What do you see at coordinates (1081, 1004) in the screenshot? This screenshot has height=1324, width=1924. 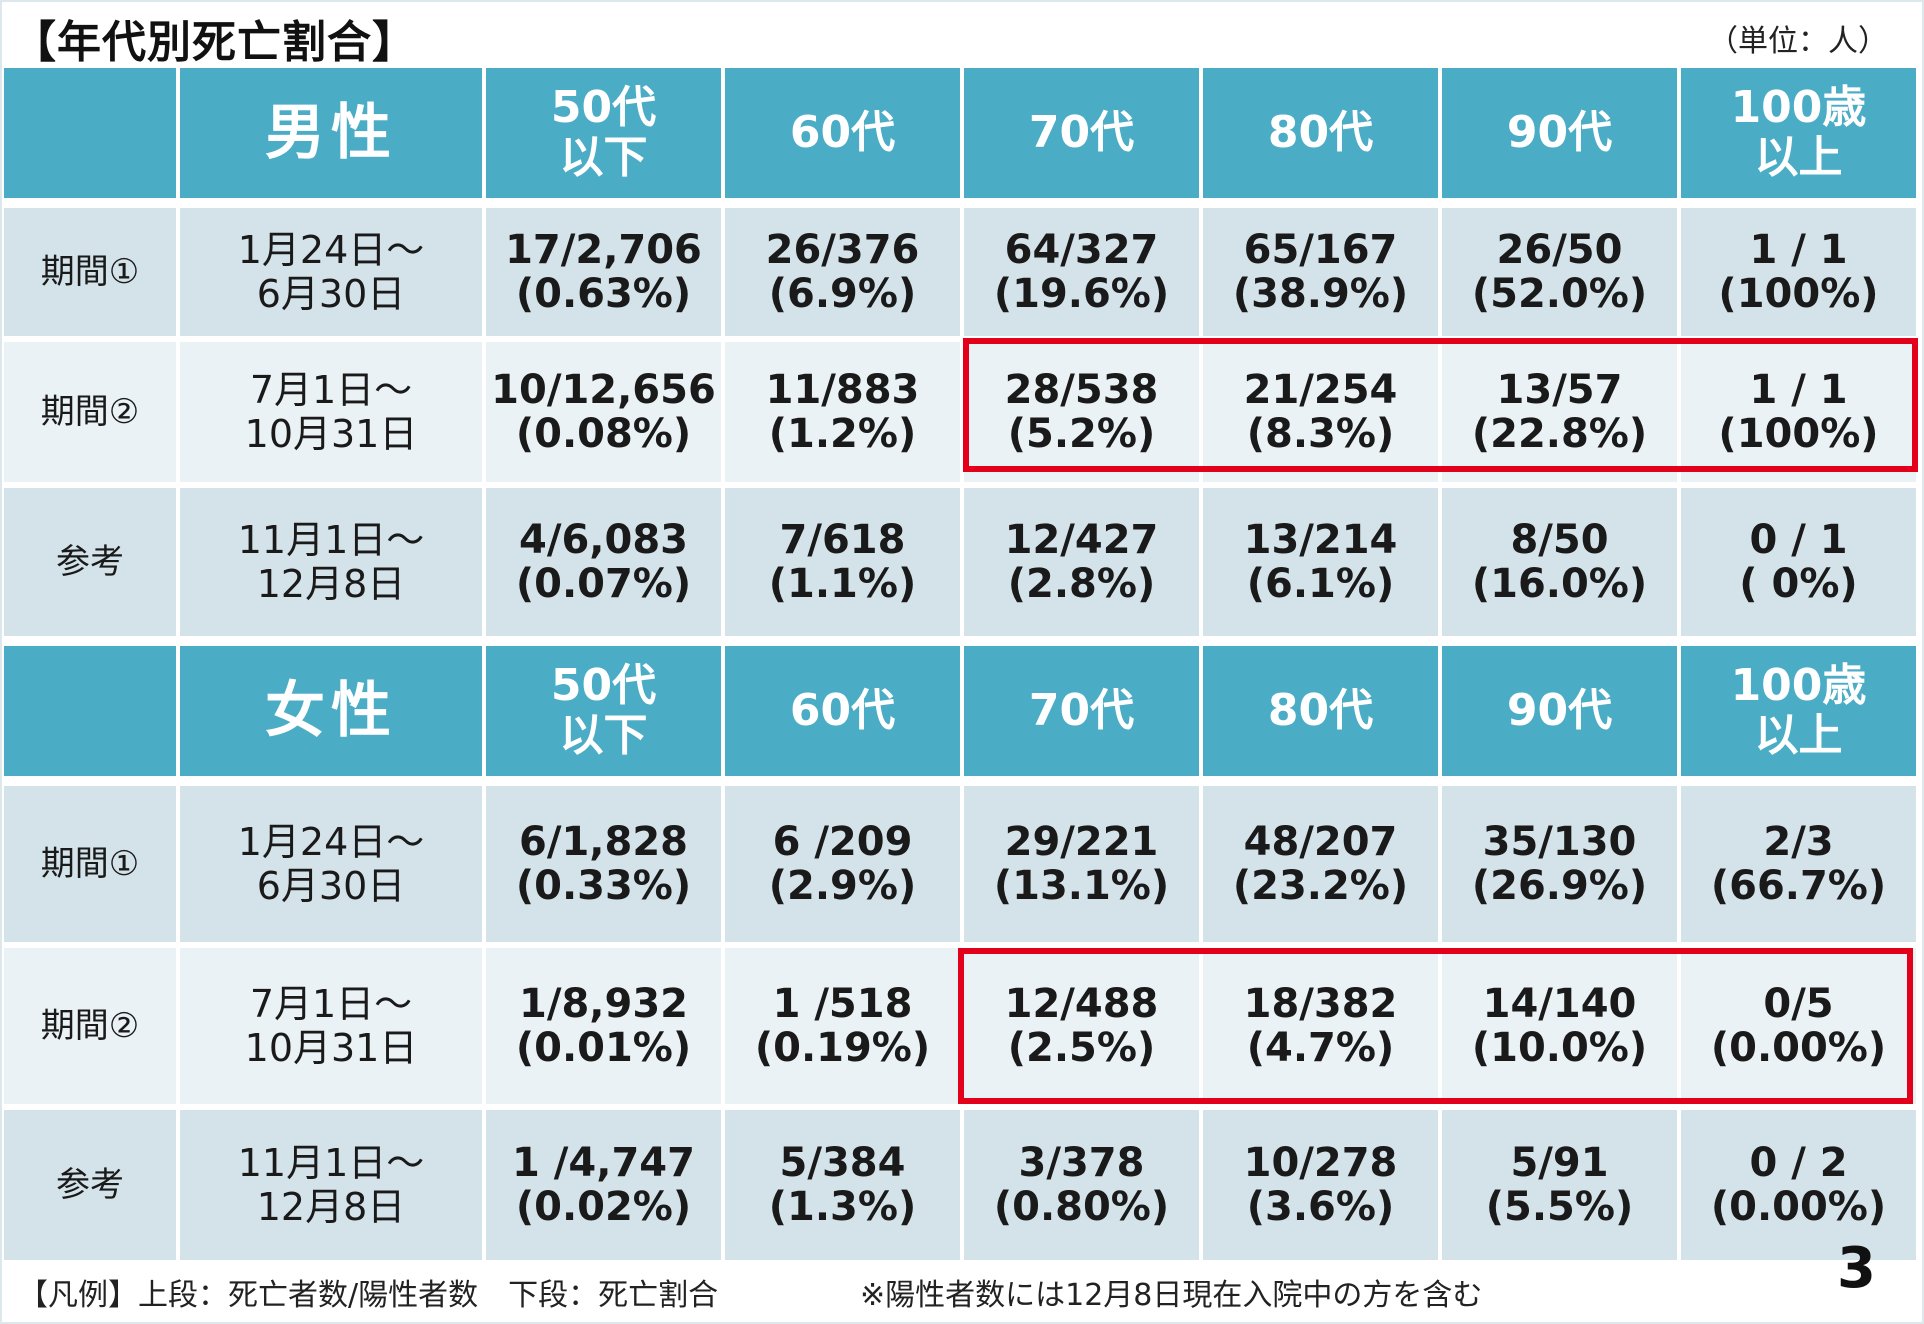 I see `deaths-over-positives: 12/488` at bounding box center [1081, 1004].